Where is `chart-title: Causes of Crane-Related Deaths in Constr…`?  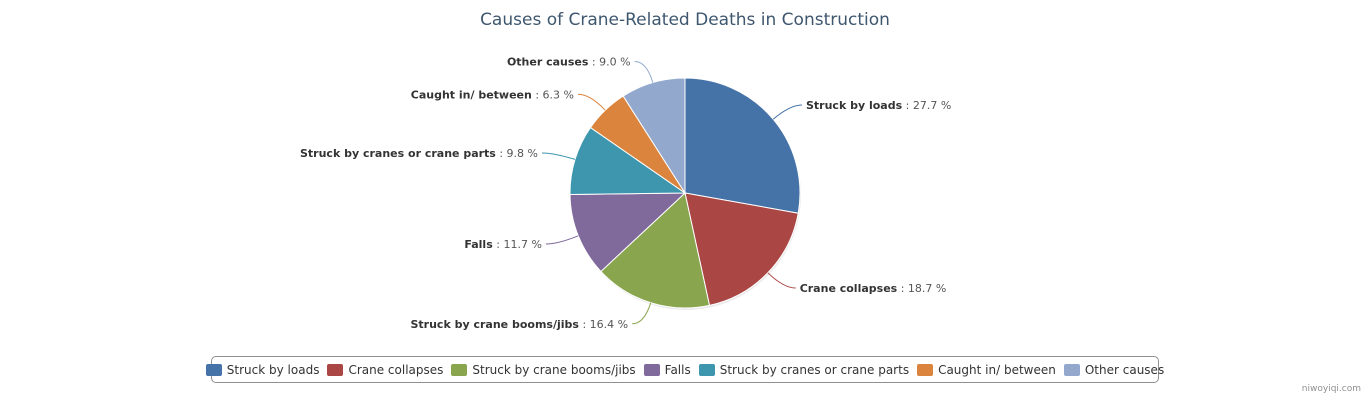 chart-title: Causes of Crane-Related Deaths in Constr… is located at coordinates (685, 20).